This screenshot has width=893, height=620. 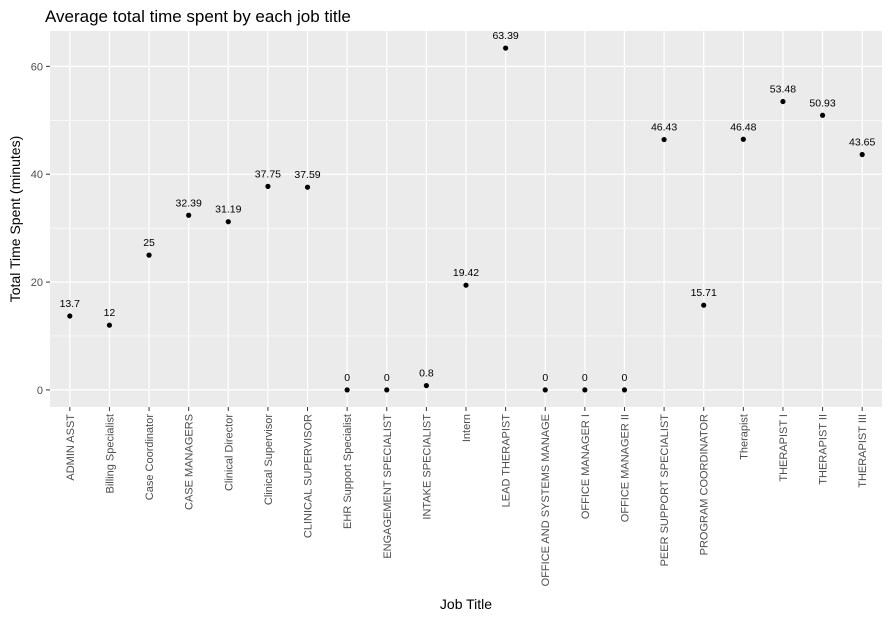 I want to click on x-tick-label: INTAKE SPECIALIST, so click(x=427, y=467).